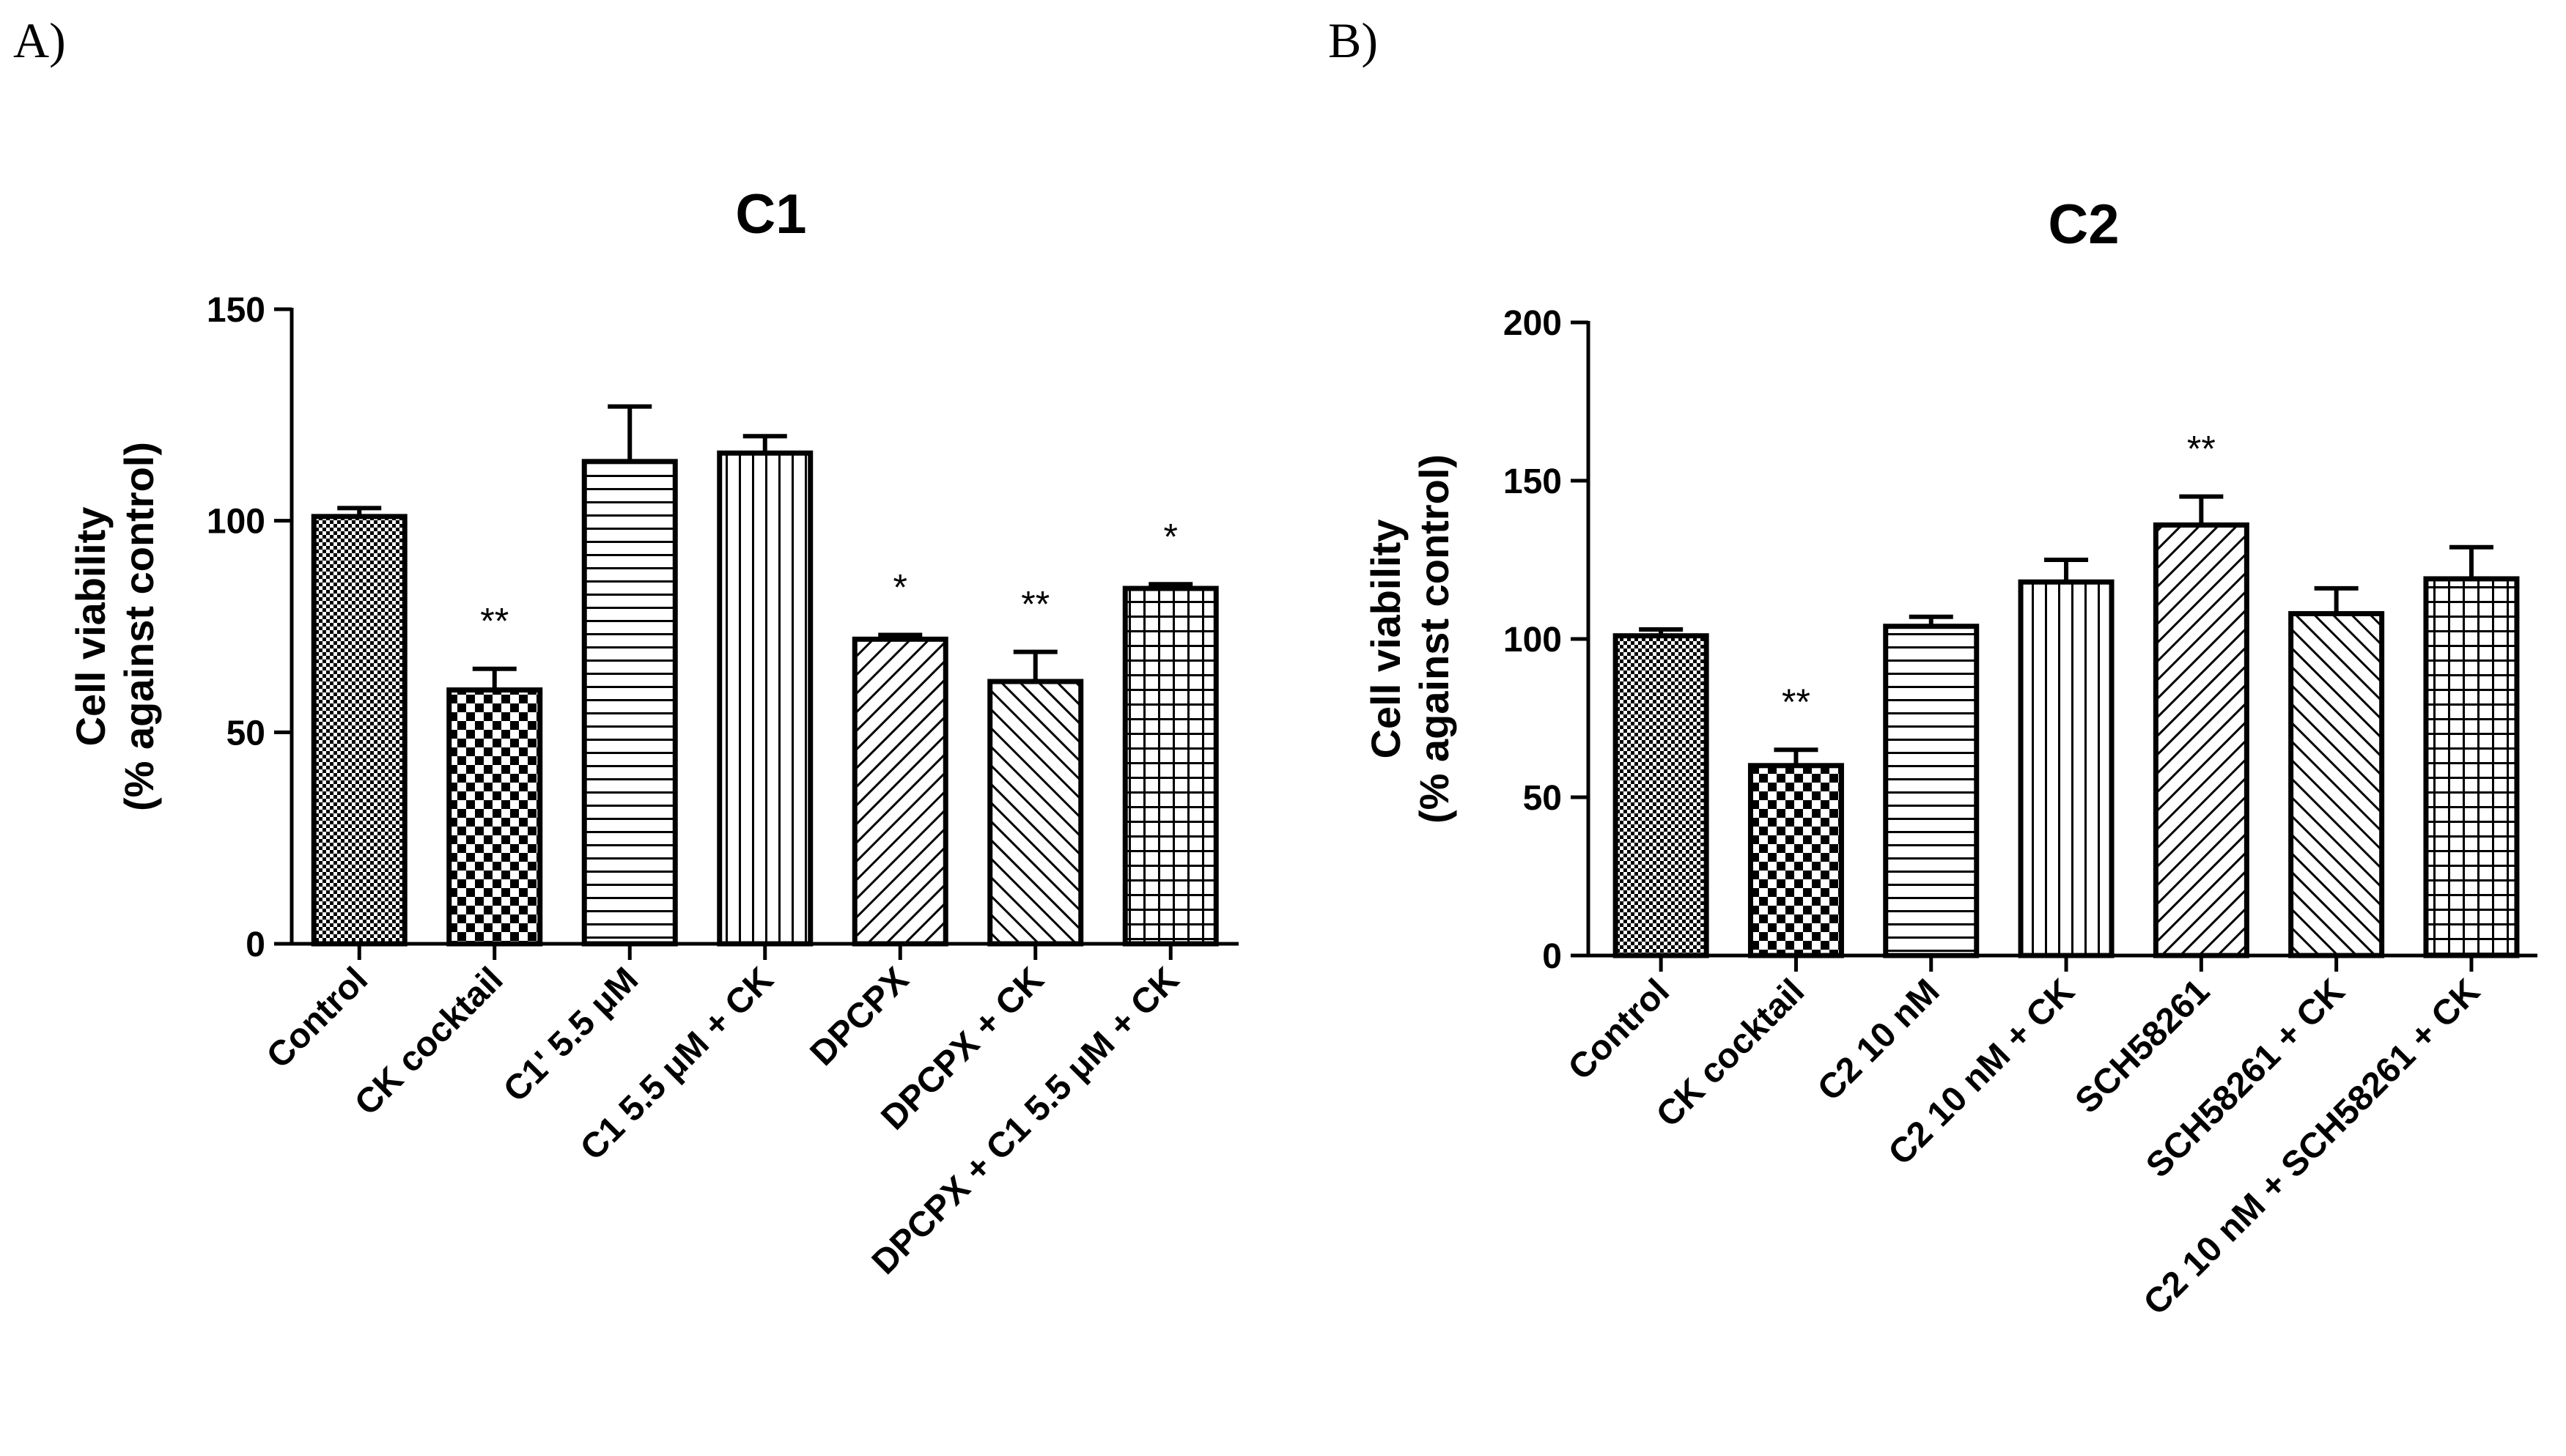 The image size is (2566, 1456). Describe the element at coordinates (2083, 224) in the screenshot. I see `chart-title: C2` at that location.